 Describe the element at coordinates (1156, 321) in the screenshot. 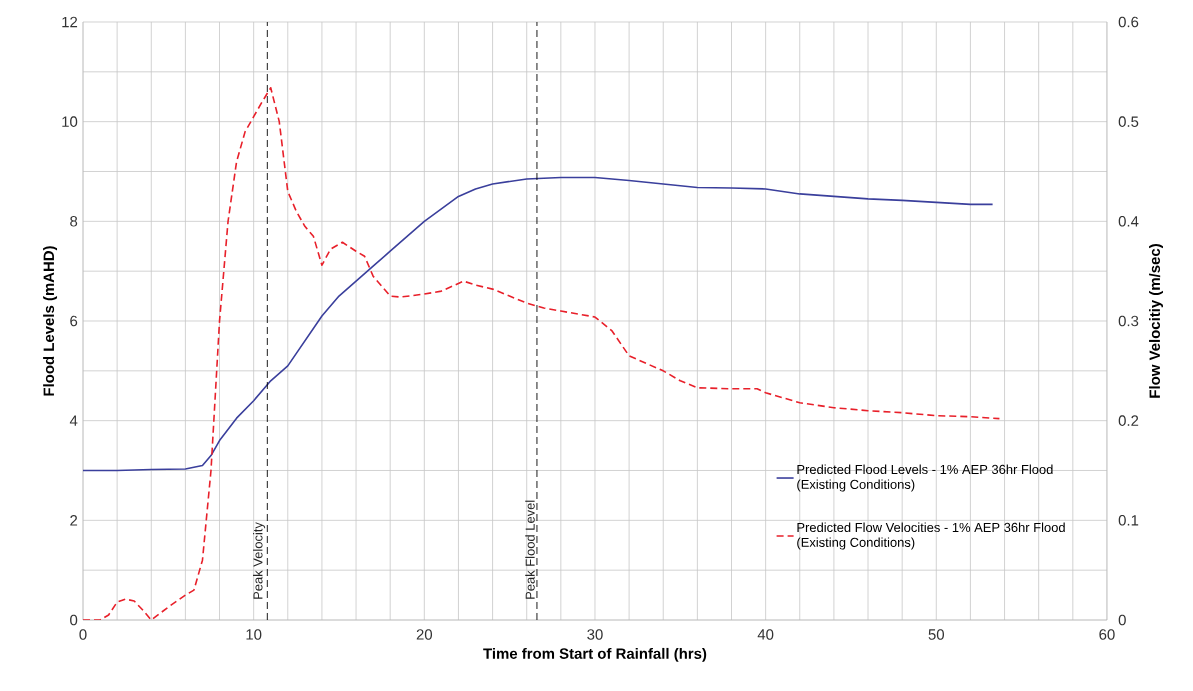

I see `y2-axis-title: Flow Velocitiy (m/sec)` at that location.